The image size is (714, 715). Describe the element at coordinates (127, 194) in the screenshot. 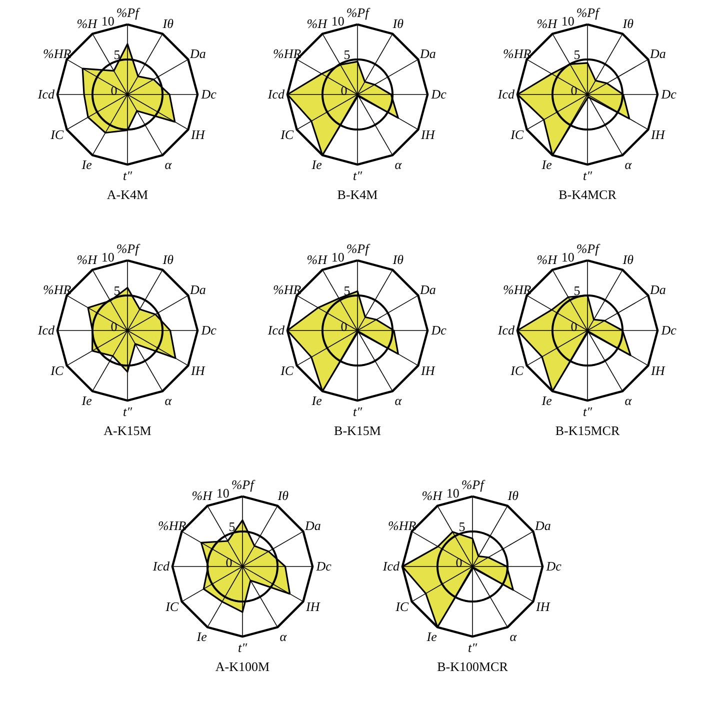

I see `text: A-K4M` at that location.